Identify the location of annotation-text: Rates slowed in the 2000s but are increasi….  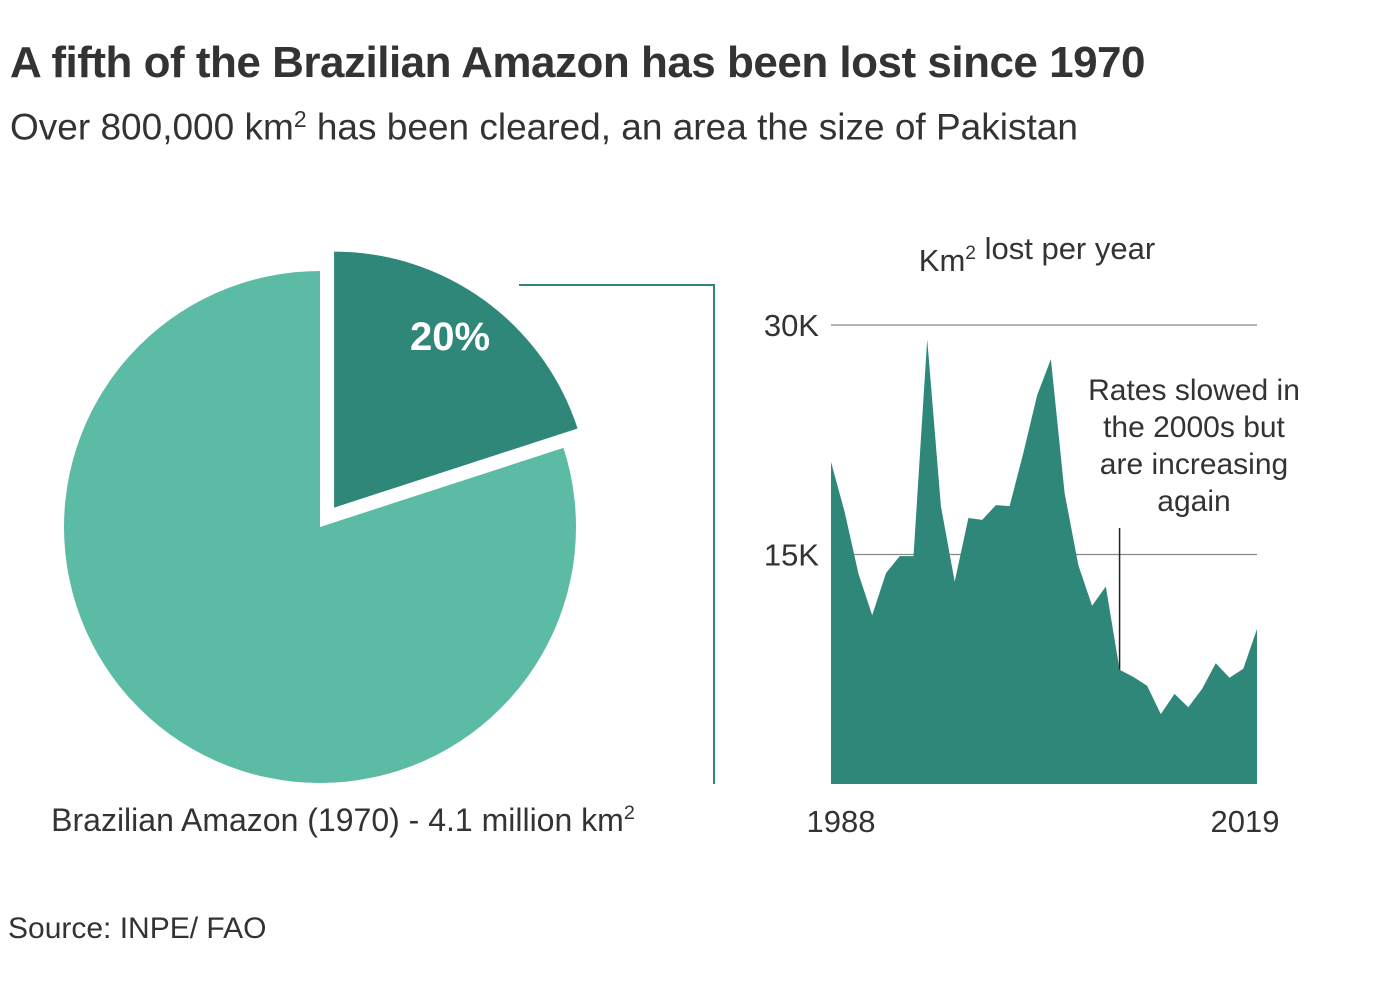
(1194, 446).